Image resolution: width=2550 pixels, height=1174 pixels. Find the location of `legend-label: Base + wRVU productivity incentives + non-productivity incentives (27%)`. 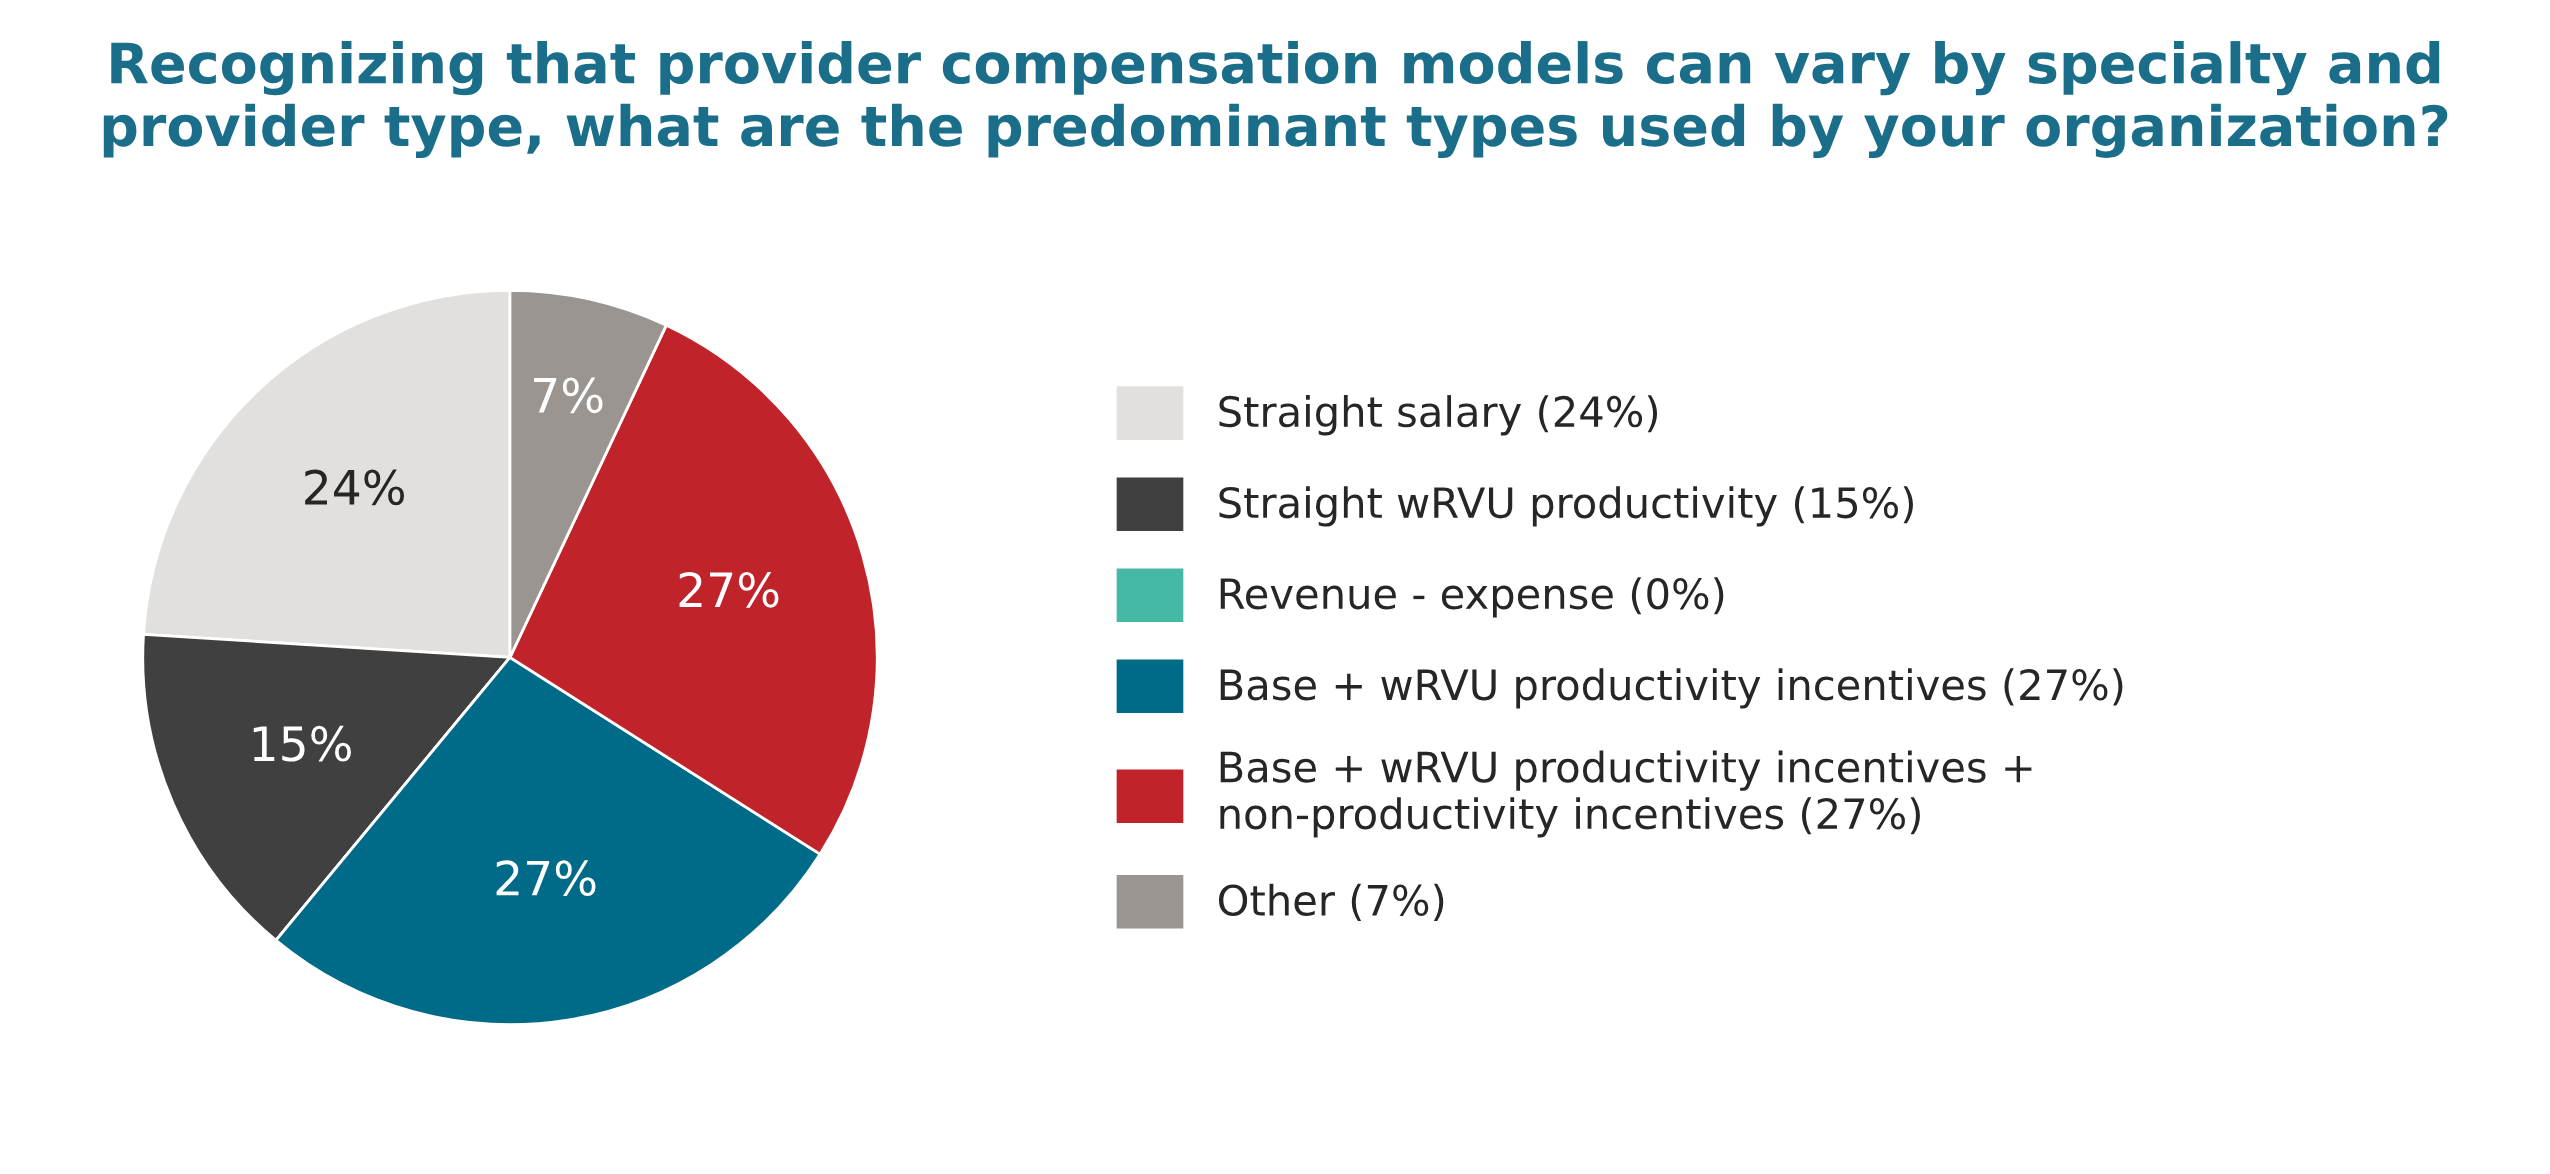

legend-label: Base + wRVU productivity incentives + non-productivity incentives (27%) is located at coordinates (1626, 794).